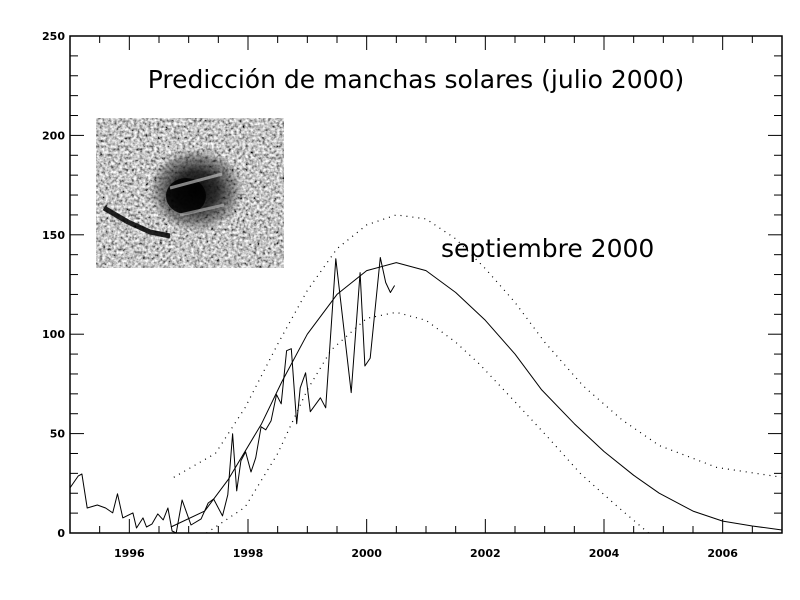 The height and width of the screenshot is (600, 800). I want to click on y-tick-label: 50, so click(58, 434).